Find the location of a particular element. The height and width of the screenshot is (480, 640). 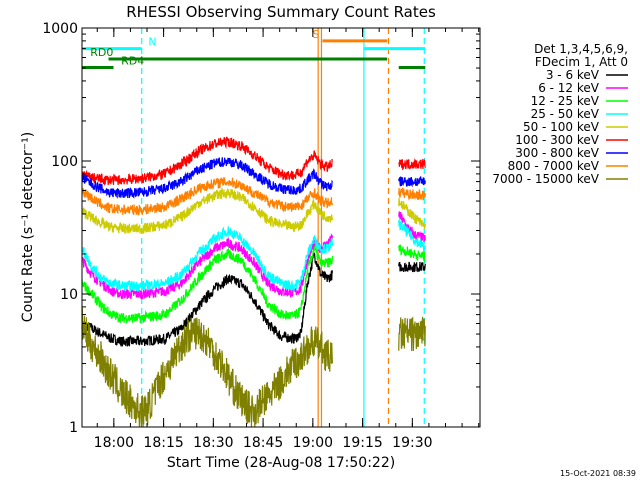

x-tick-label: 19:00 is located at coordinates (313, 443).